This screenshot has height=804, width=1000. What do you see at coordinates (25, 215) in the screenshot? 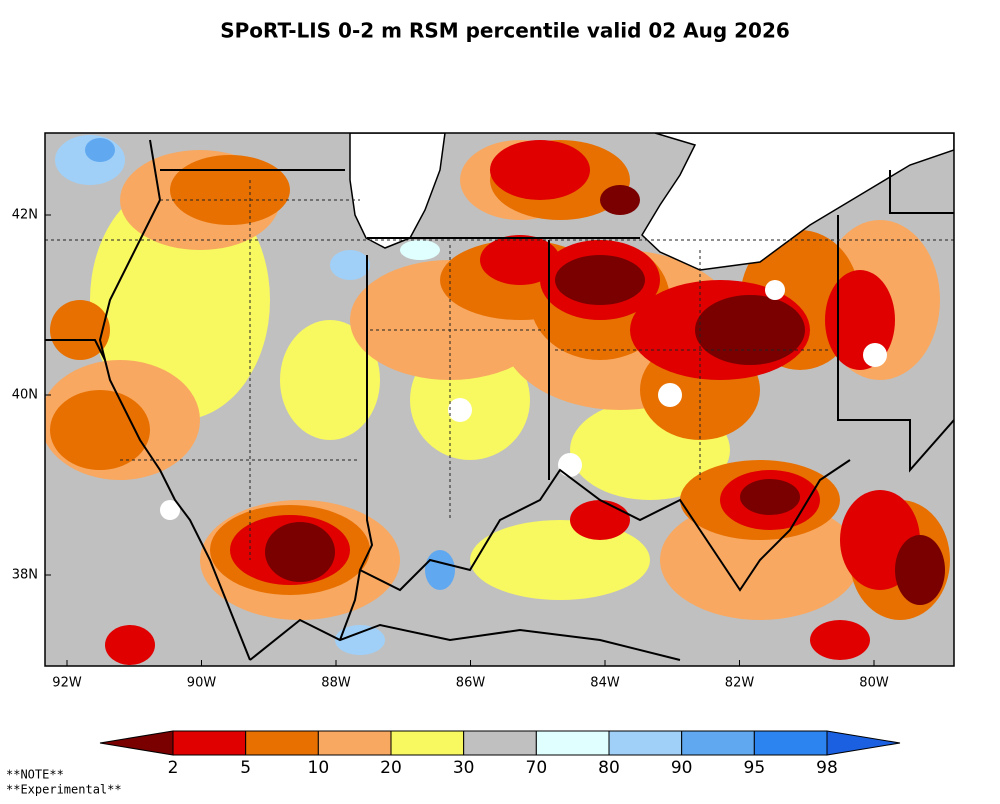
I see `y-tick-label: 42N` at bounding box center [25, 215].